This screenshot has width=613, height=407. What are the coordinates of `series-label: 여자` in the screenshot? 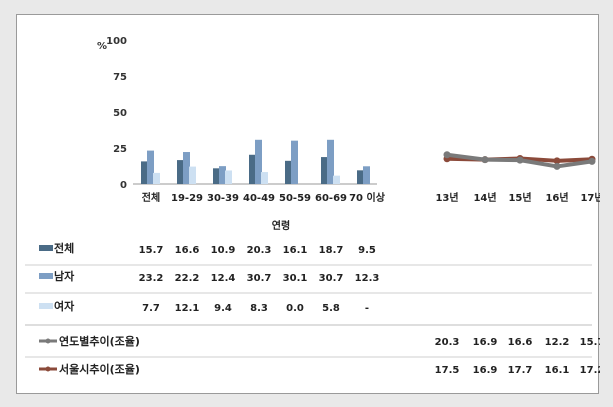 It's located at (64, 306).